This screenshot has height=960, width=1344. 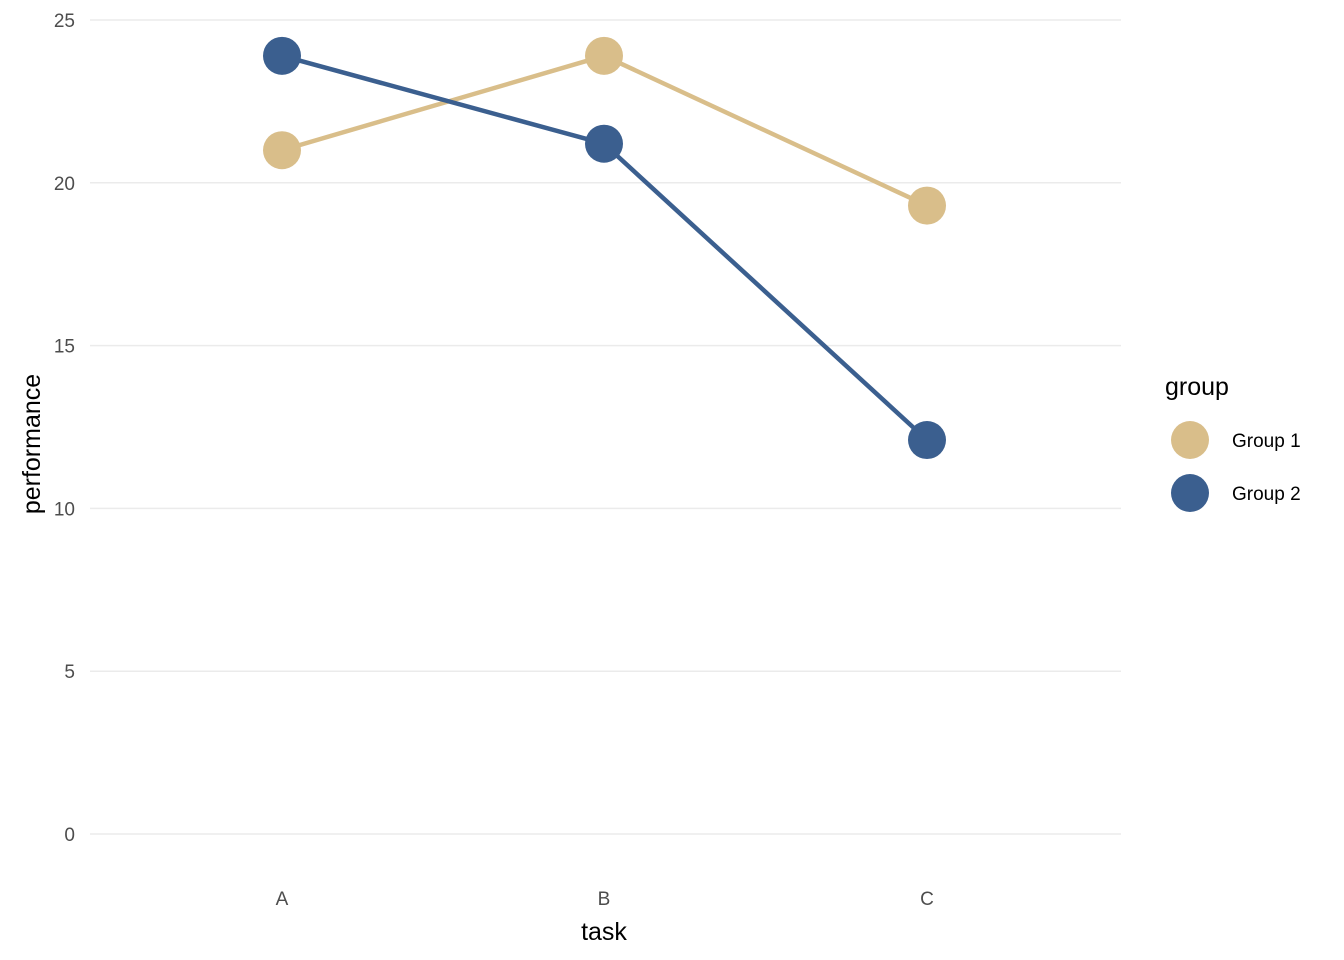 What do you see at coordinates (64, 509) in the screenshot?
I see `y-tick-label: 10` at bounding box center [64, 509].